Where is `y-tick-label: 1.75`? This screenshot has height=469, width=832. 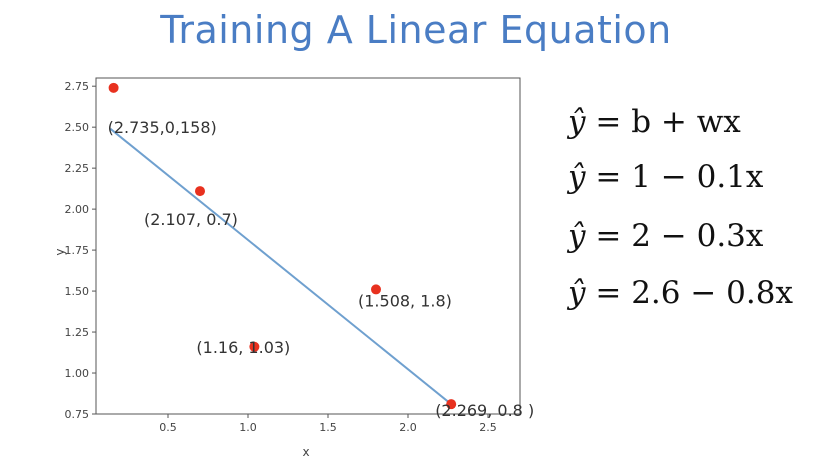 y-tick-label: 1.75 is located at coordinates (77, 250).